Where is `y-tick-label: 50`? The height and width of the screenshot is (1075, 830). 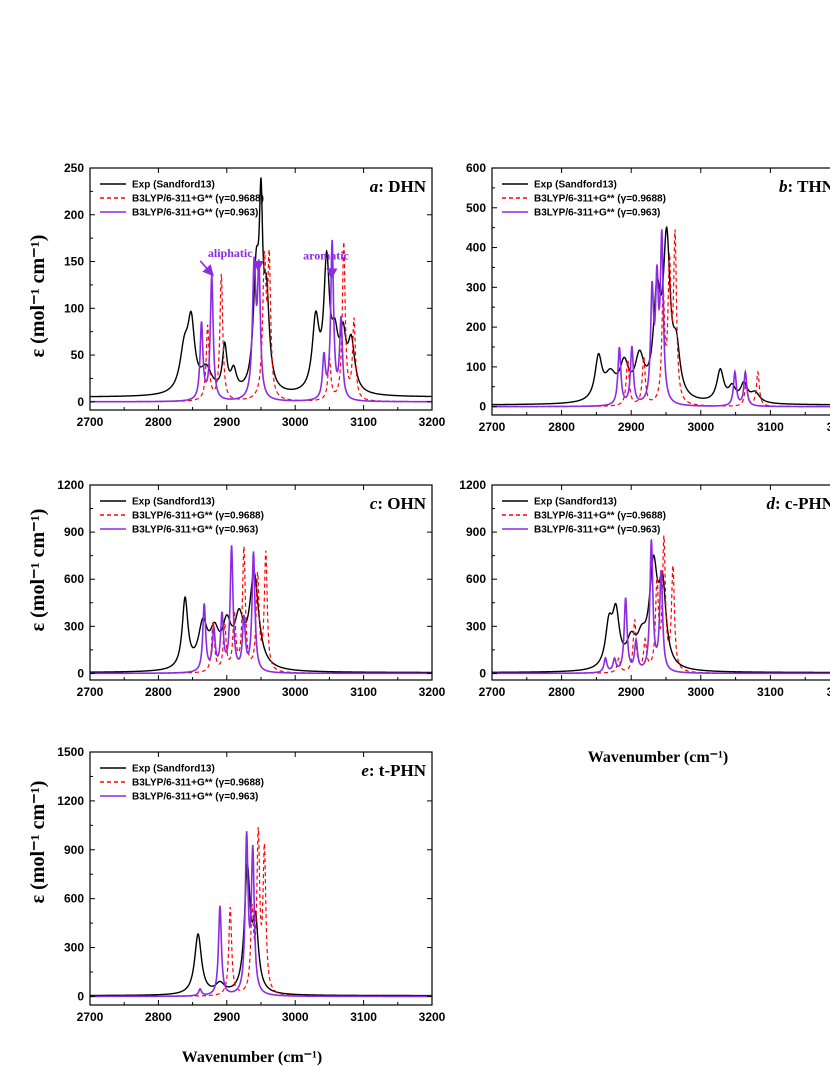
y-tick-label: 50 is located at coordinates (78, 355).